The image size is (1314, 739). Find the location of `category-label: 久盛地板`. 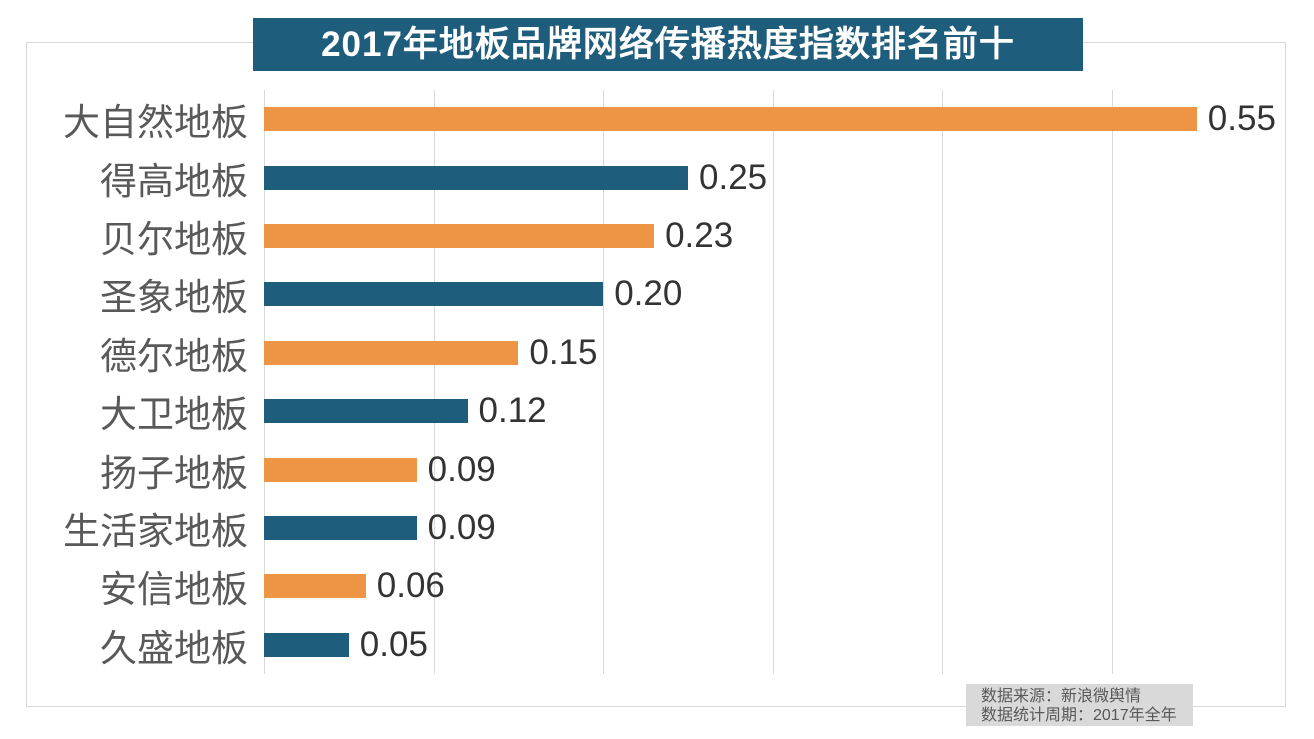

category-label: 久盛地板 is located at coordinates (174, 648).